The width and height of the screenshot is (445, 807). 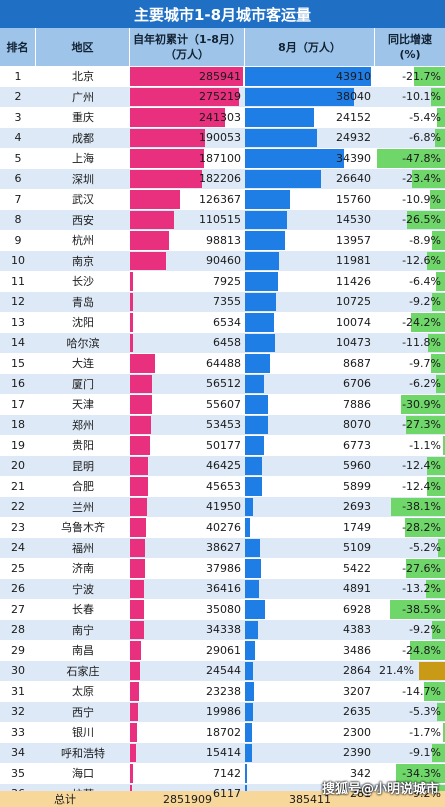 What do you see at coordinates (18, 117) in the screenshot?
I see `rank-cell: 3` at bounding box center [18, 117].